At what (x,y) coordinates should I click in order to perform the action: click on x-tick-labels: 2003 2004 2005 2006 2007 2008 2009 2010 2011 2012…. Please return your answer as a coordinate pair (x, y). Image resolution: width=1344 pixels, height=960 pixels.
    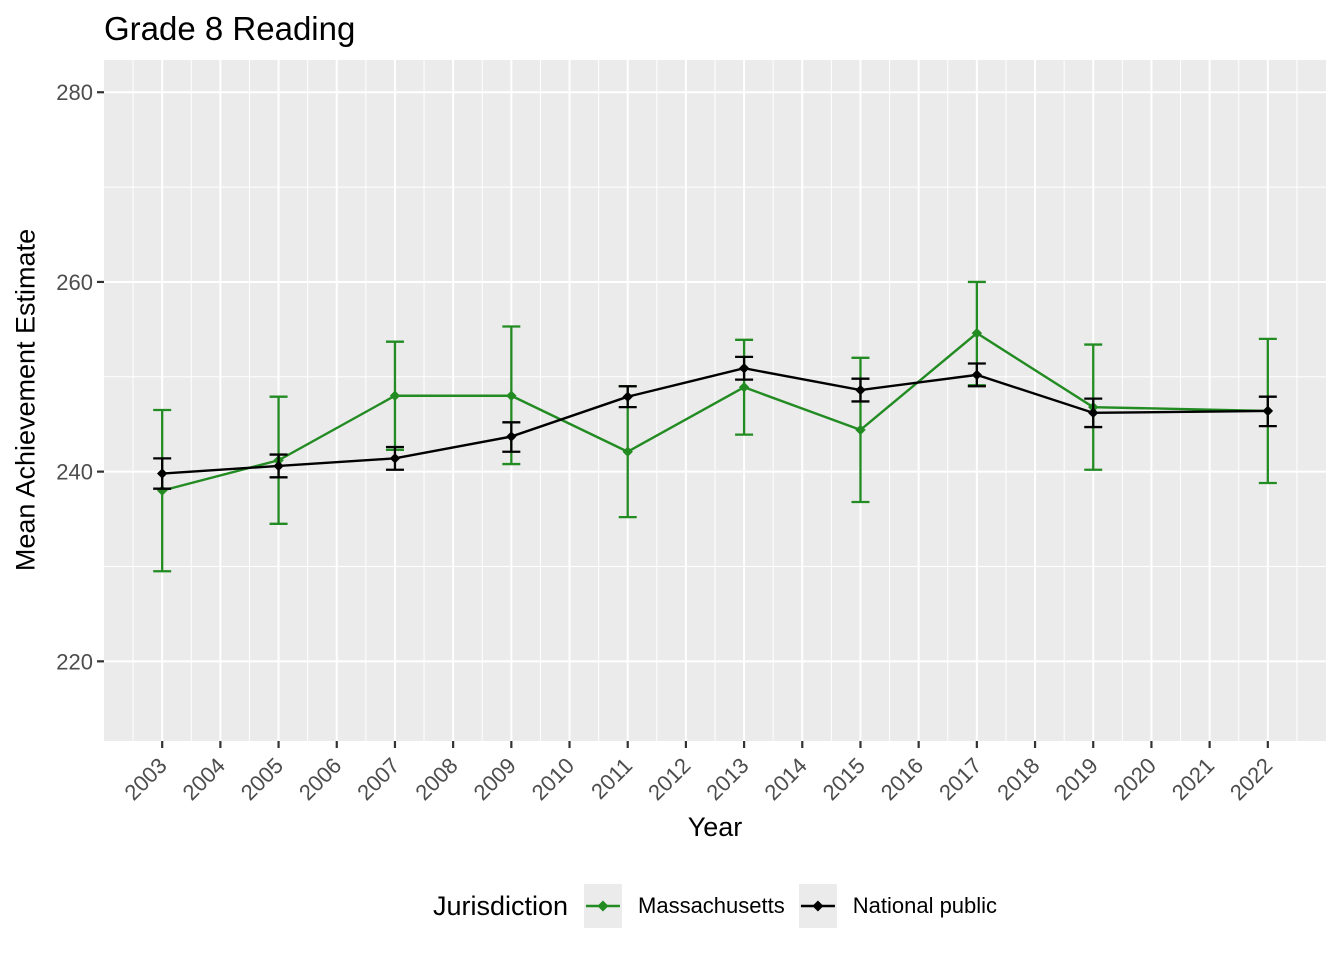
    Looking at the image, I should click on (698, 779).